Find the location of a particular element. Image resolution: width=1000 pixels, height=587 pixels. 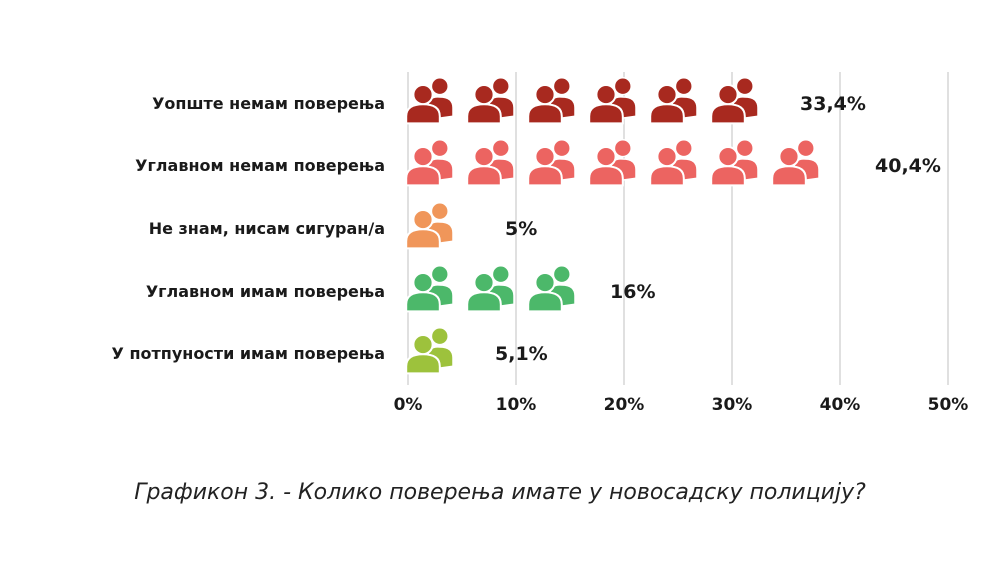

x-tick-label: 10% is located at coordinates (516, 405).